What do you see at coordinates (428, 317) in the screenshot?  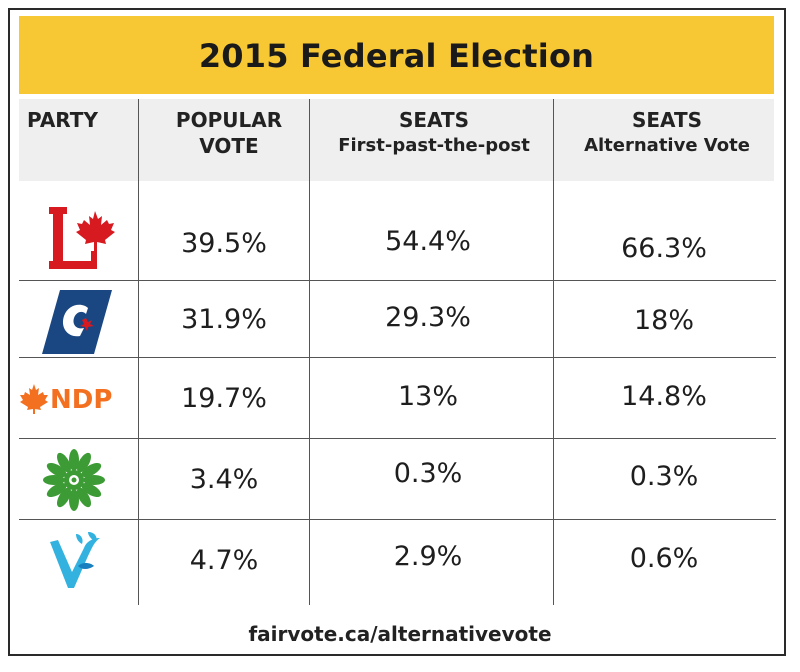 I see `seats-fptp-cell: 29.3%` at bounding box center [428, 317].